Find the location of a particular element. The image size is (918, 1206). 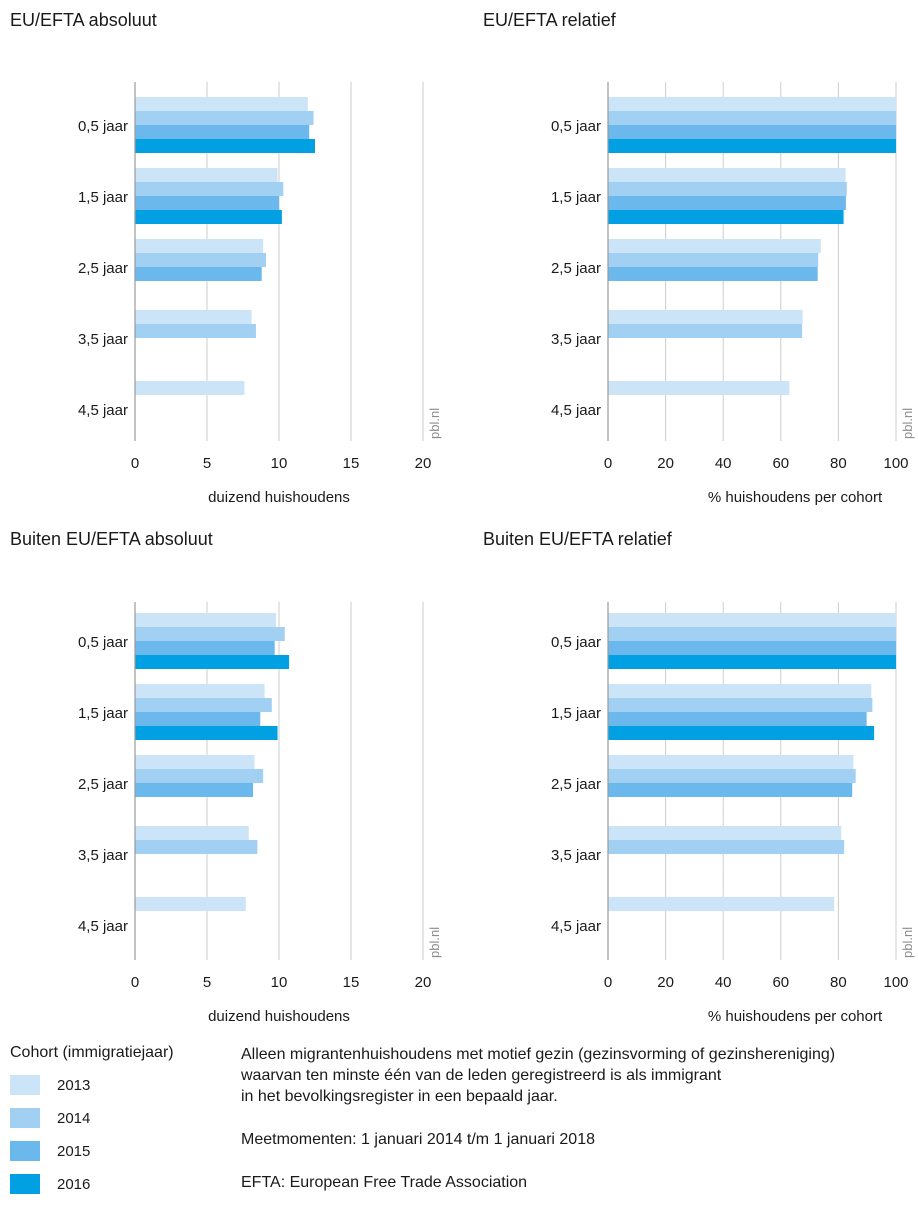

legend-label: 2014 is located at coordinates (74, 1118).